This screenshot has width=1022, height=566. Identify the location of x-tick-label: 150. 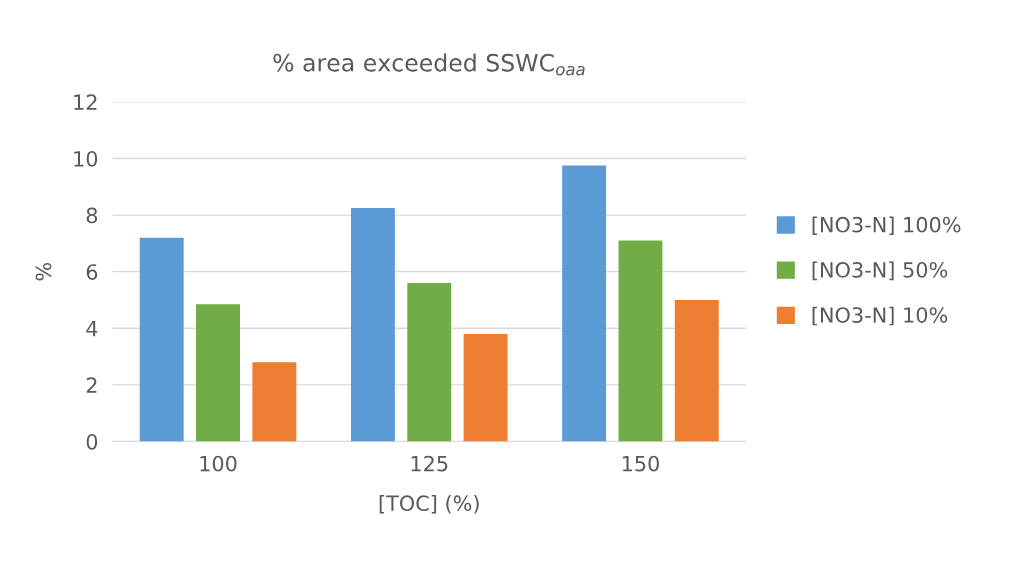
(640, 463).